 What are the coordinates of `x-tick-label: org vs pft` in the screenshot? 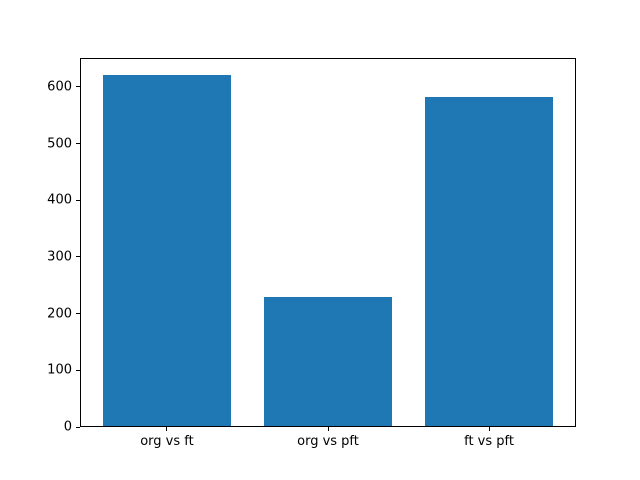 It's located at (328, 441).